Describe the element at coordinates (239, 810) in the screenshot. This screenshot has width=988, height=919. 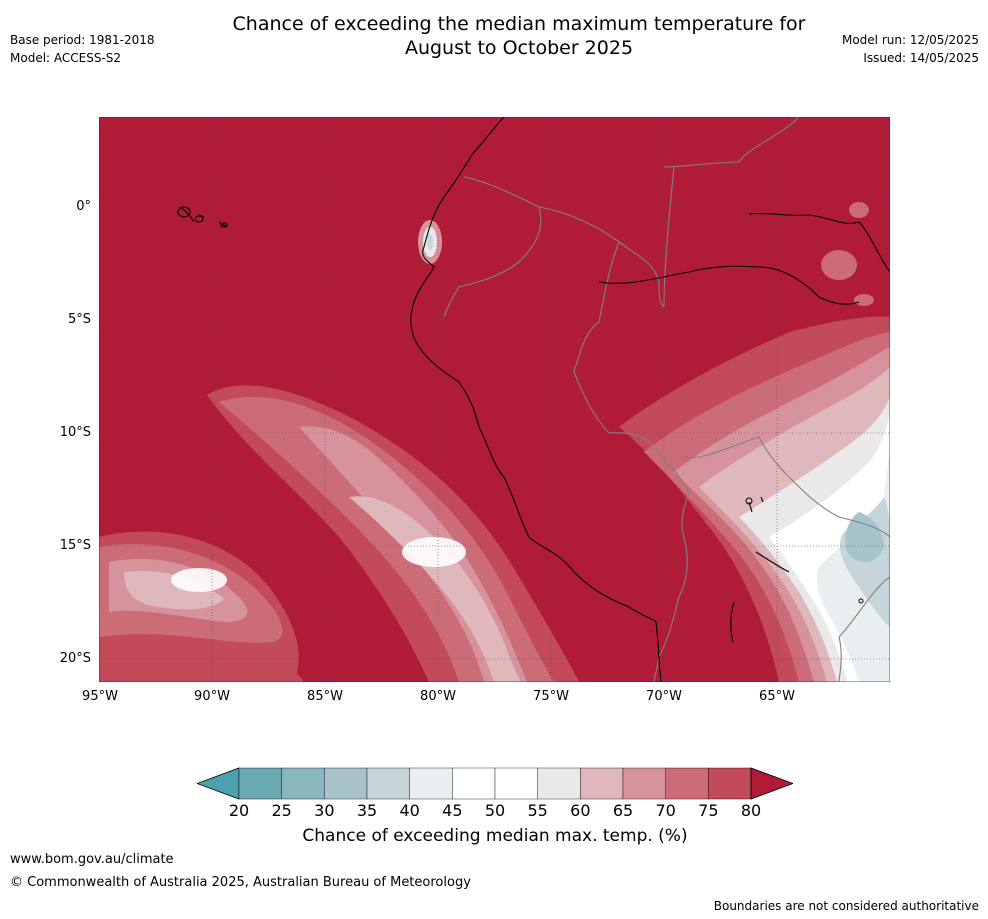
I see `legend-tick-label: 20` at that location.